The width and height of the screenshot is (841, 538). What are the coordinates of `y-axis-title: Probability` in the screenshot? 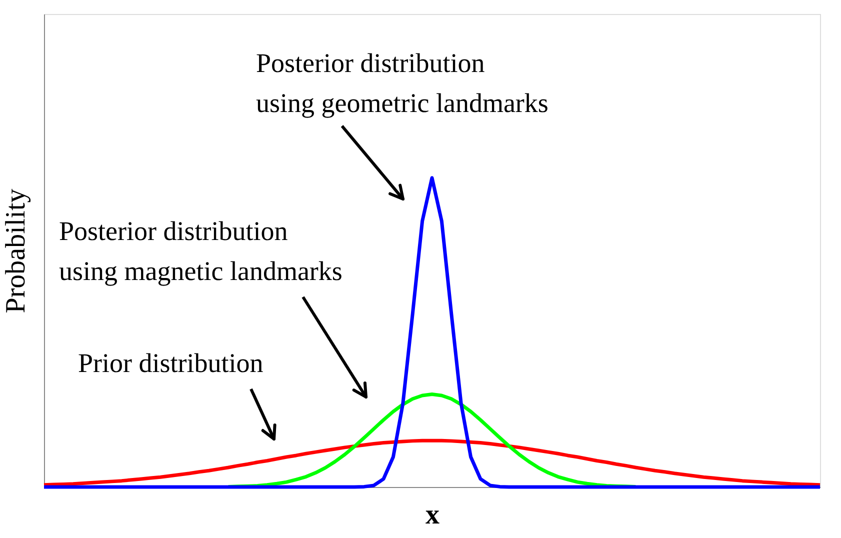 It's located at (16, 251).